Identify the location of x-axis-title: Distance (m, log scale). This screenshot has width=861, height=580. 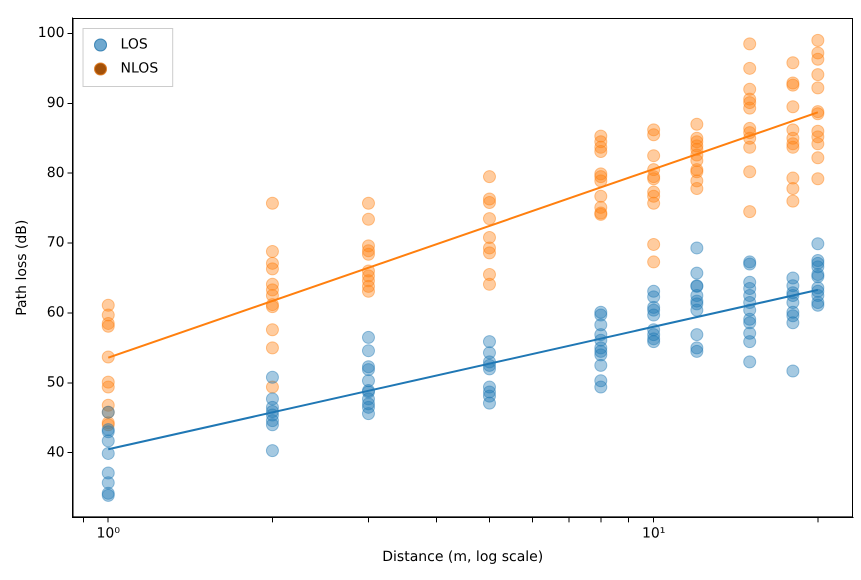
(463, 557).